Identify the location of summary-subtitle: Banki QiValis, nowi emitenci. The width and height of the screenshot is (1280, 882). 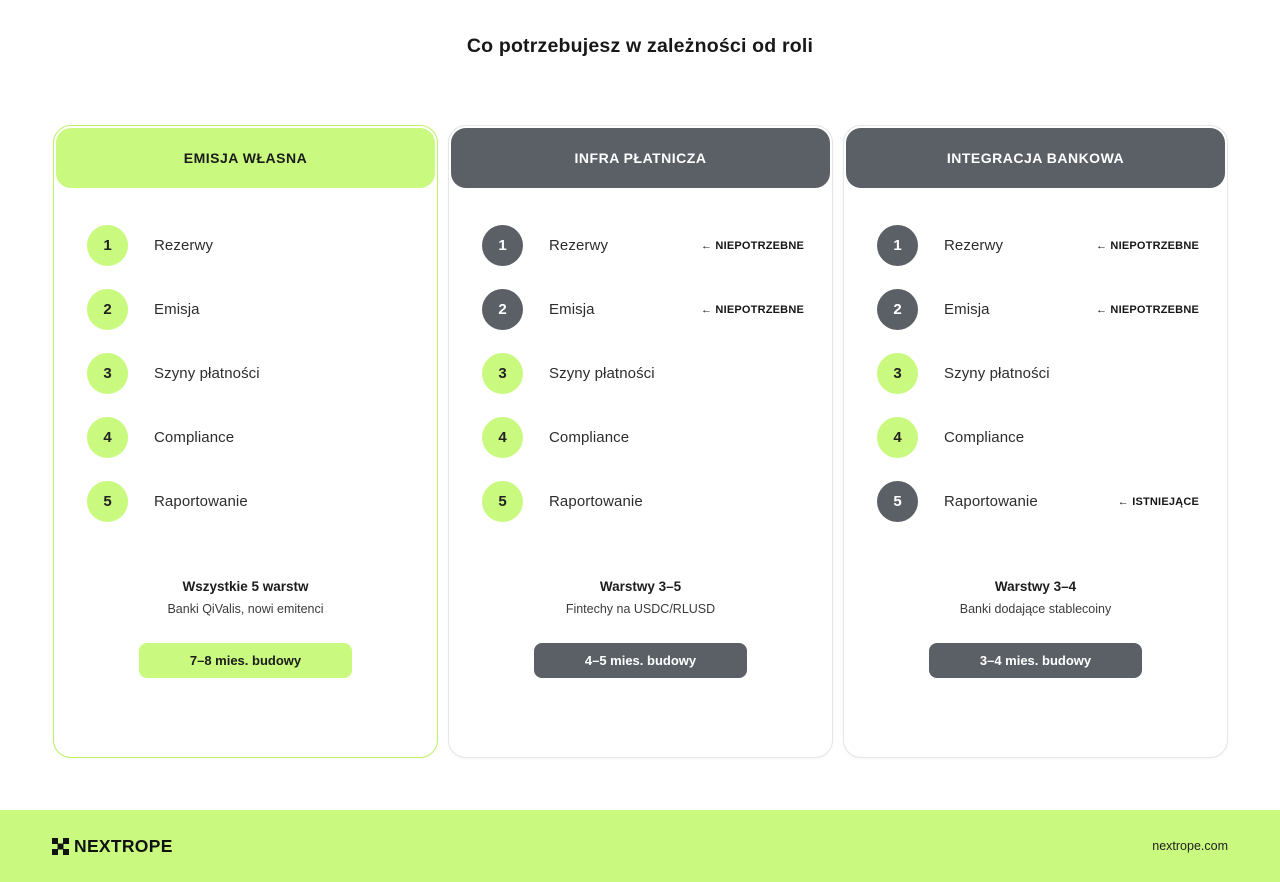
(245, 609).